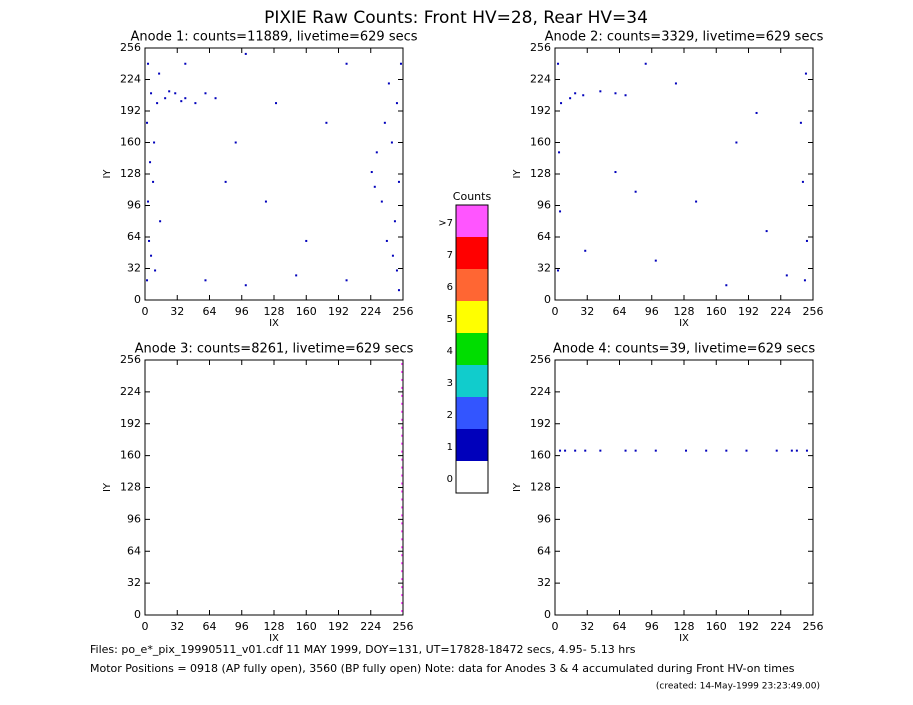 This screenshot has height=705, width=913. What do you see at coordinates (450, 351) in the screenshot?
I see `colorbar-label: 4` at bounding box center [450, 351].